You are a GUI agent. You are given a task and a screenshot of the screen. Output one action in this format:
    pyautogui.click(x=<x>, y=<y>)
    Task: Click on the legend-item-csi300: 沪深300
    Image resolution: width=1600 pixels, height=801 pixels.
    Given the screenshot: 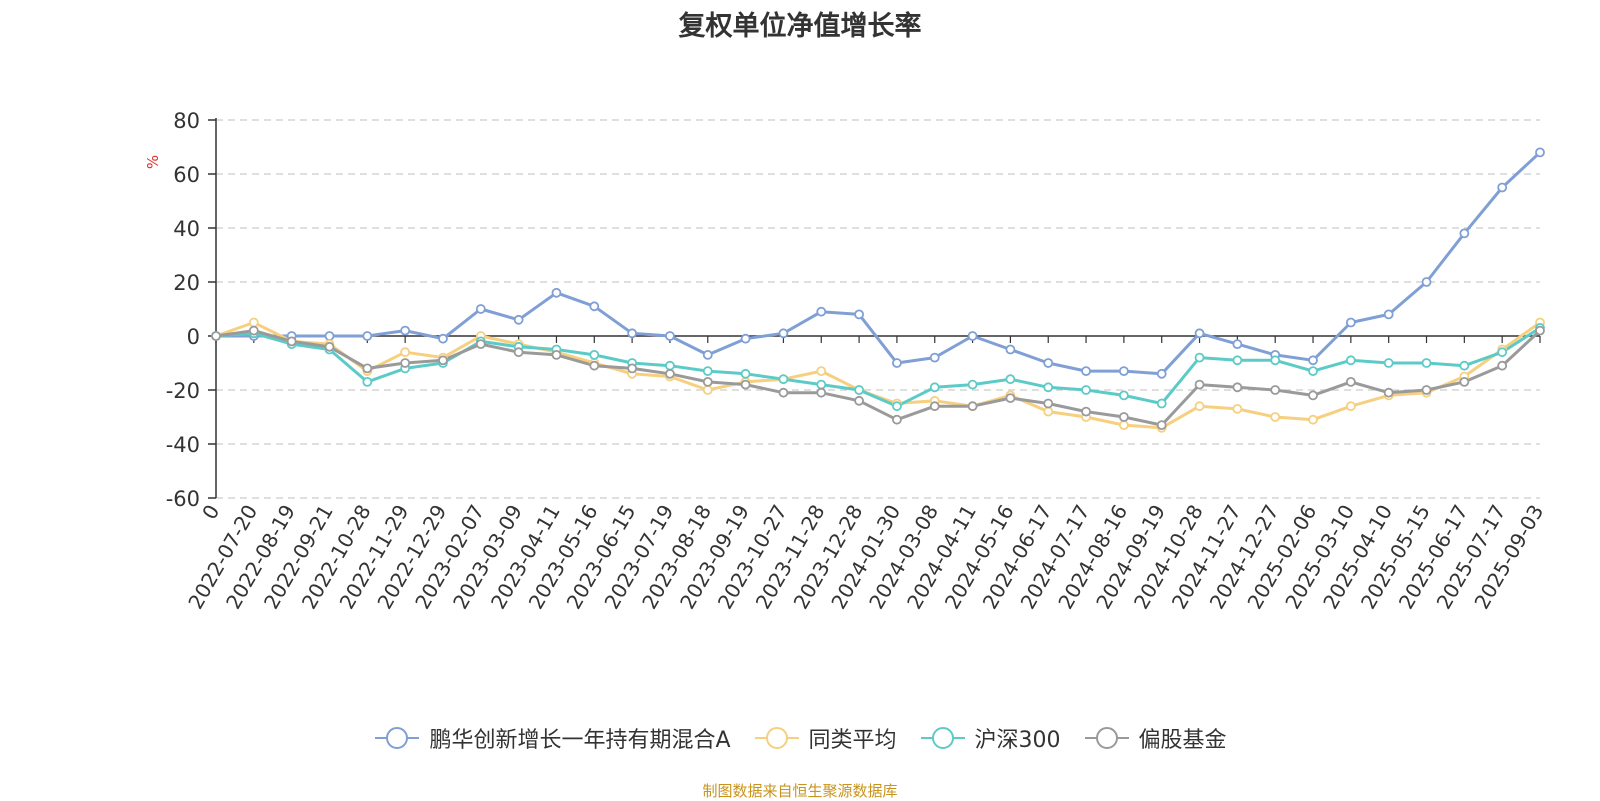 What is the action you would take?
    pyautogui.click(x=990, y=738)
    